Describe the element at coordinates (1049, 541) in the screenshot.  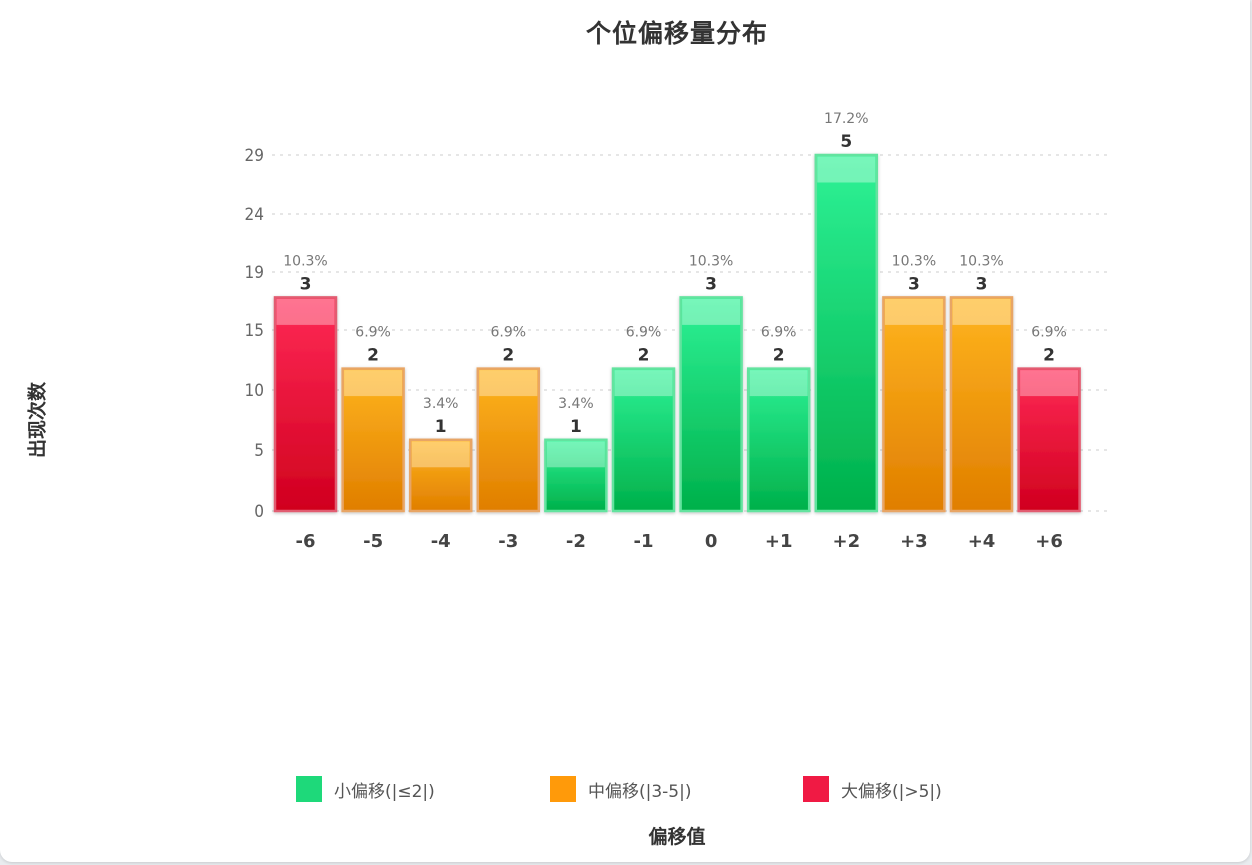
I see `x-tick-label: +6` at that location.